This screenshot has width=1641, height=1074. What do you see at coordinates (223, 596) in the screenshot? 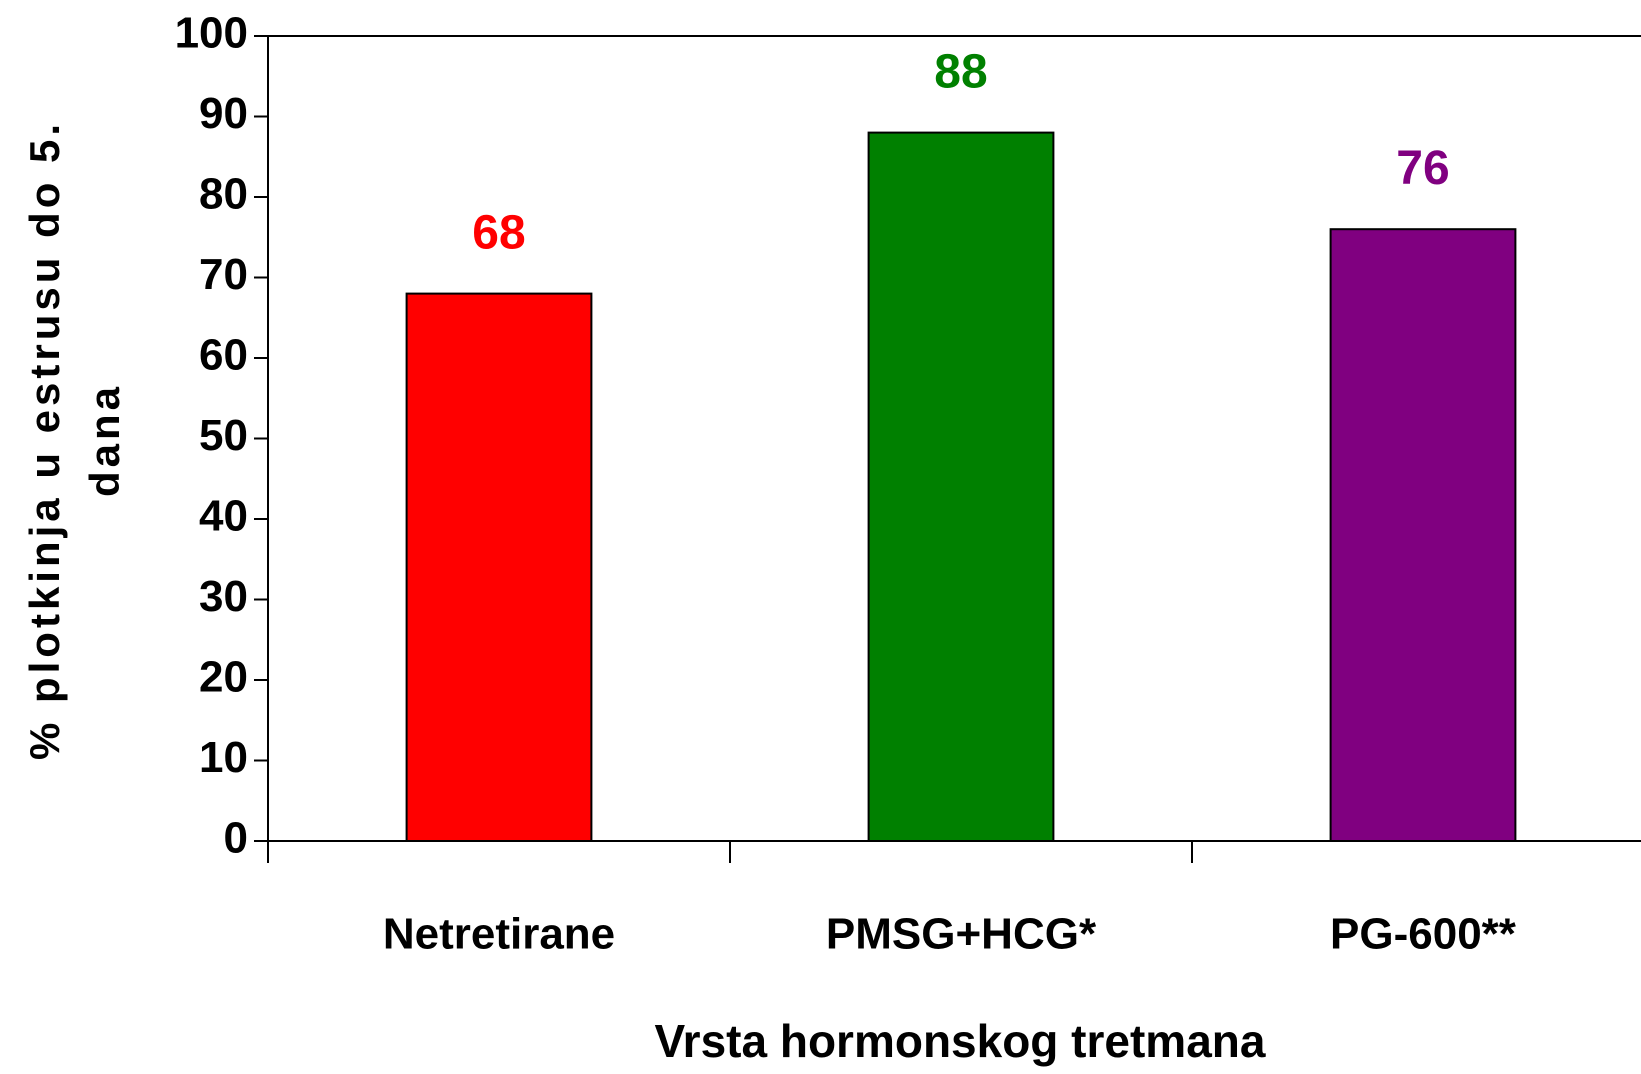
I see `y-tick-label: 30` at bounding box center [223, 596].